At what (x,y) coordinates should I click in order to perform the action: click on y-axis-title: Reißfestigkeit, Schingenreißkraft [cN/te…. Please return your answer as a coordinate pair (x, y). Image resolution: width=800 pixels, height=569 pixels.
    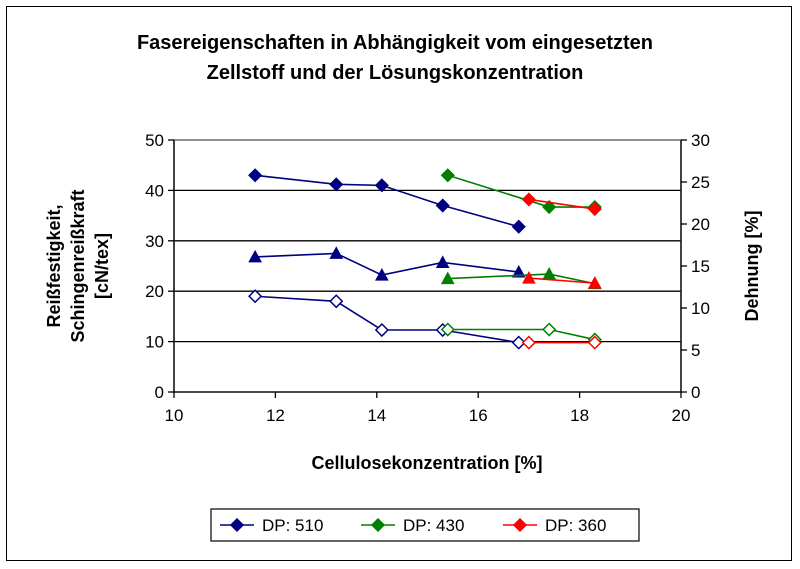
    Looking at the image, I should click on (78, 265).